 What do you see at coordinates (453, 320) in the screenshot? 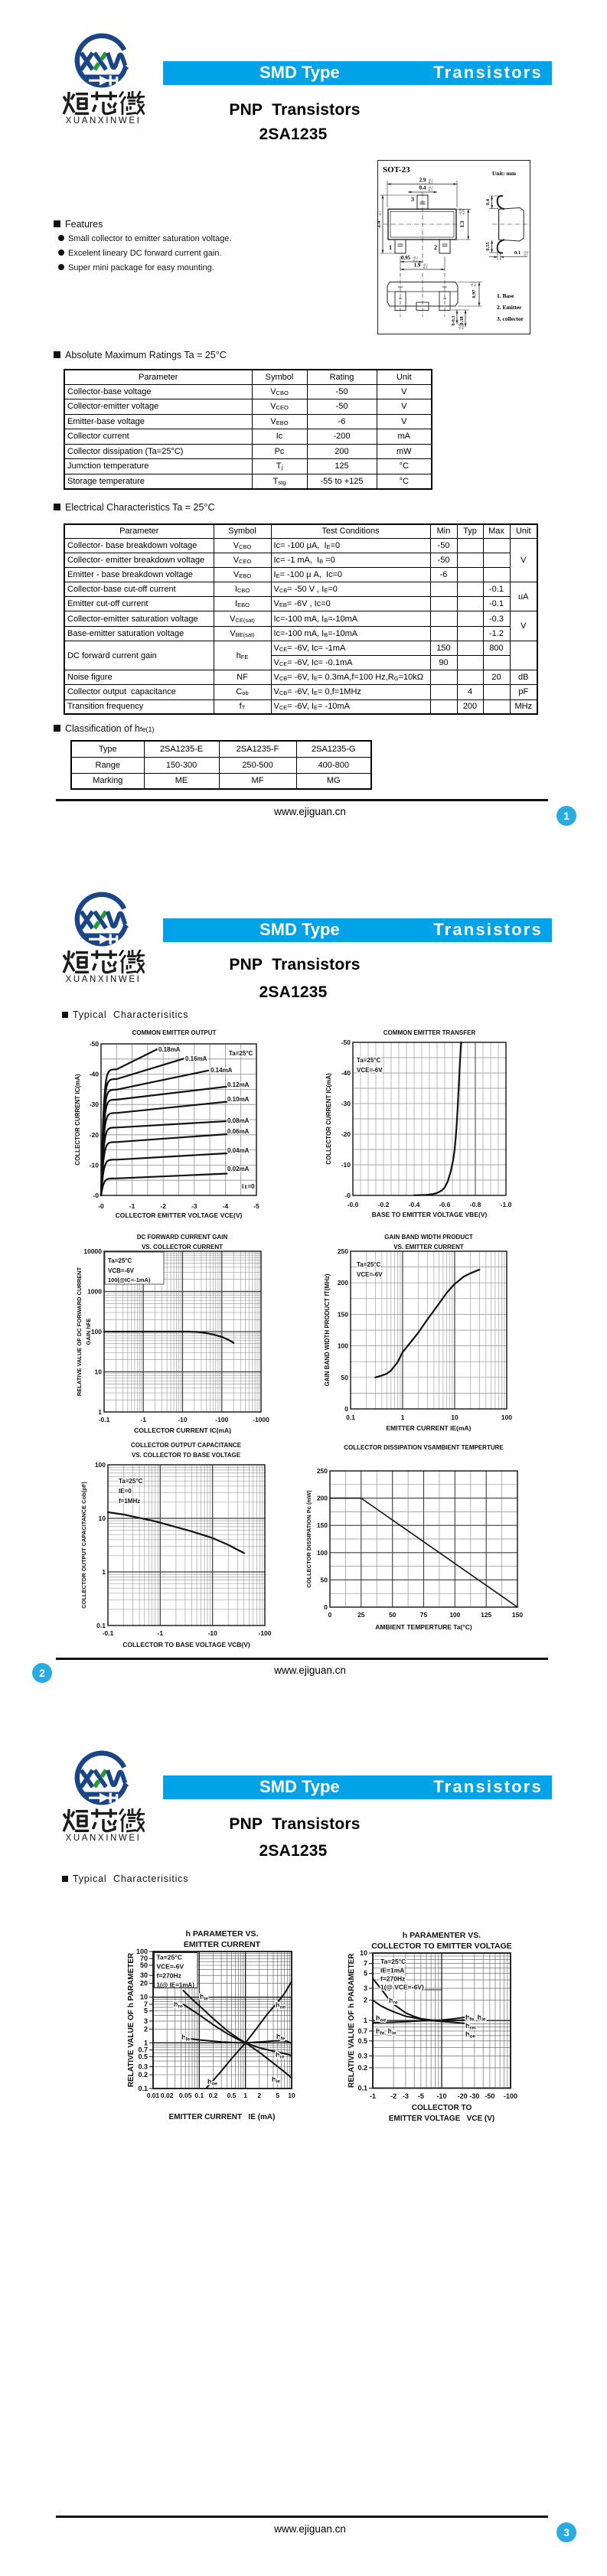
I see `svg-text: 0-0.1` at bounding box center [453, 320].